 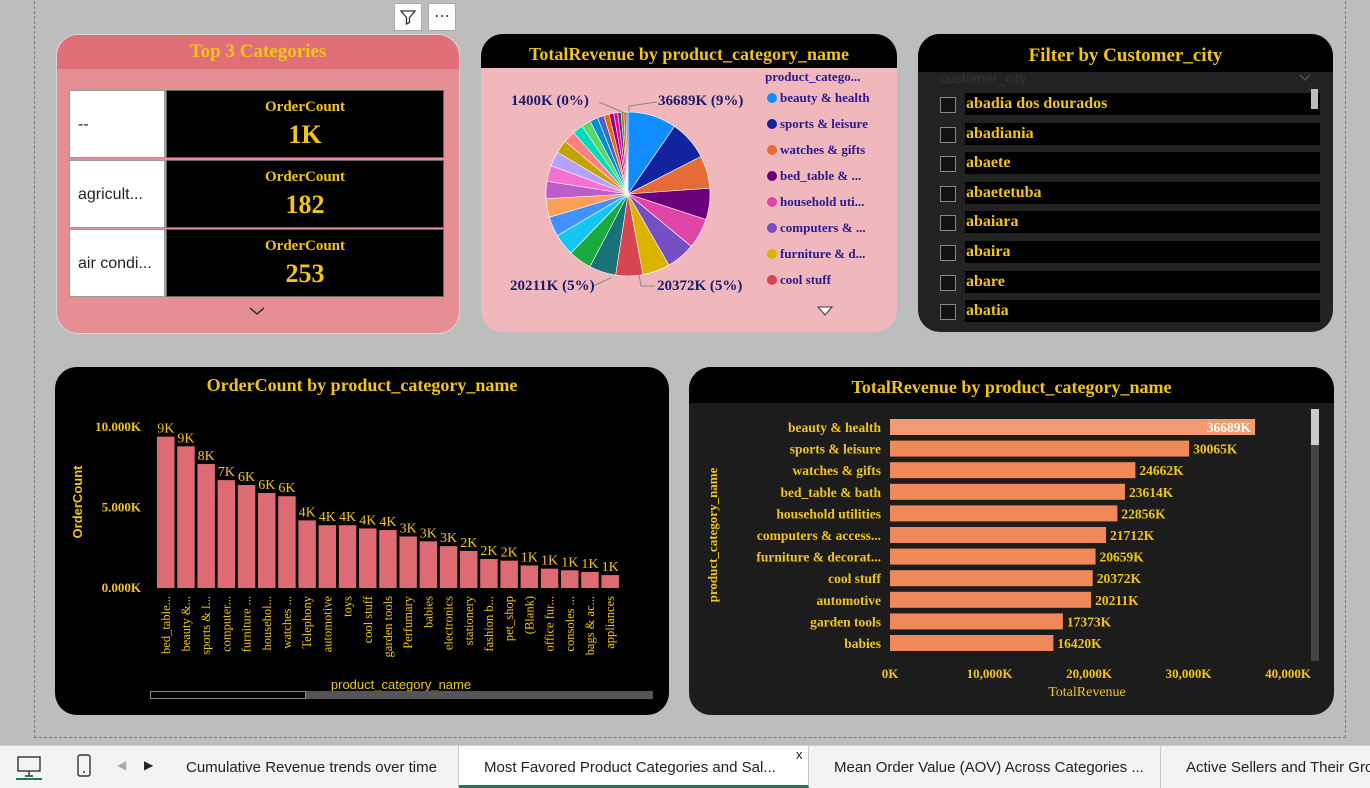 I want to click on x-tick-label: pet_shop, so click(x=509, y=618).